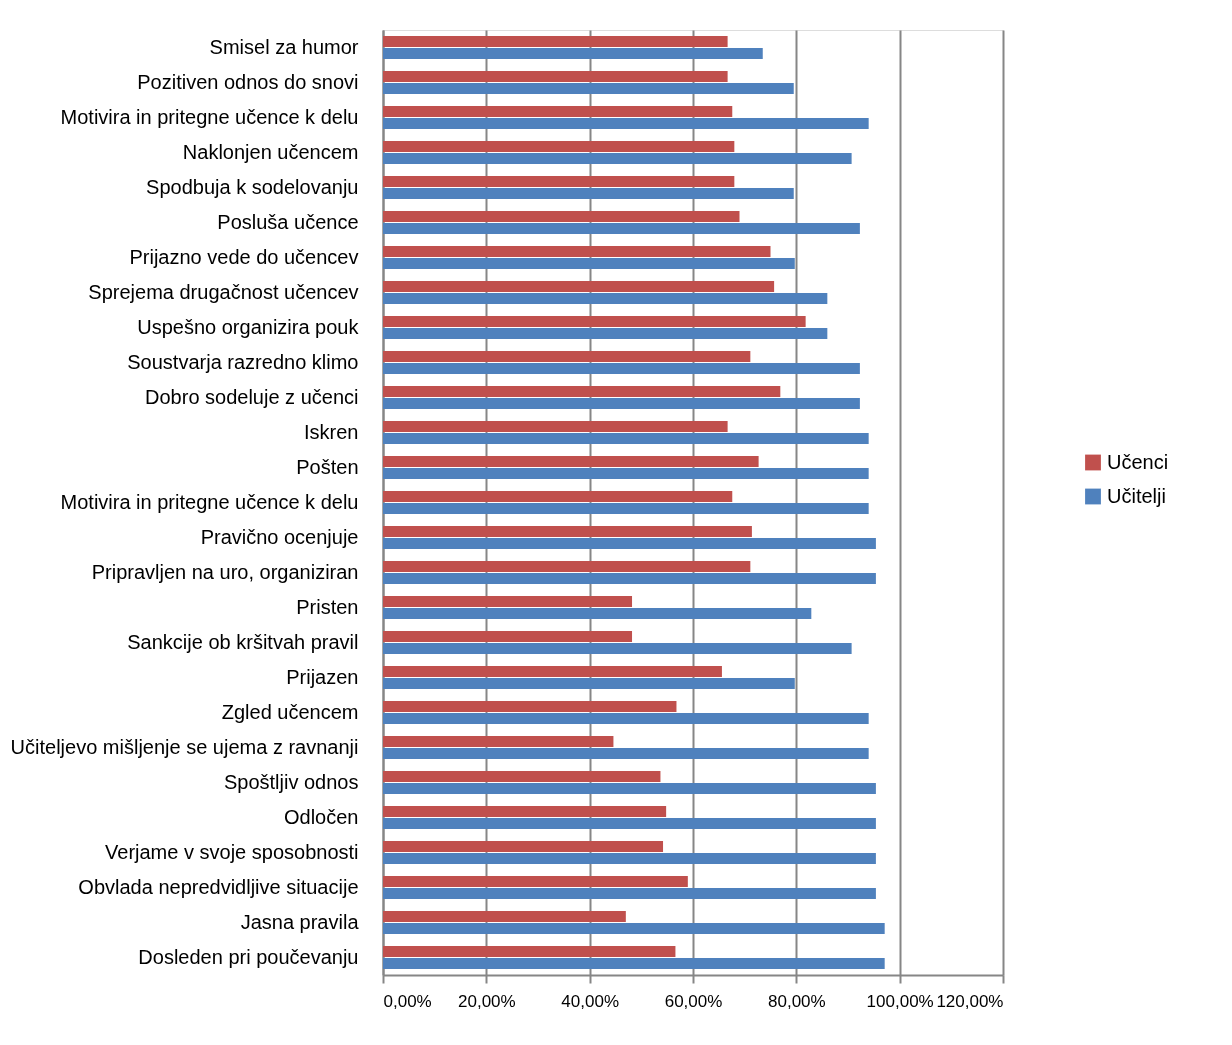 This screenshot has height=1045, width=1232. Describe the element at coordinates (327, 606) in the screenshot. I see `y-tick-label: Pristen` at that location.